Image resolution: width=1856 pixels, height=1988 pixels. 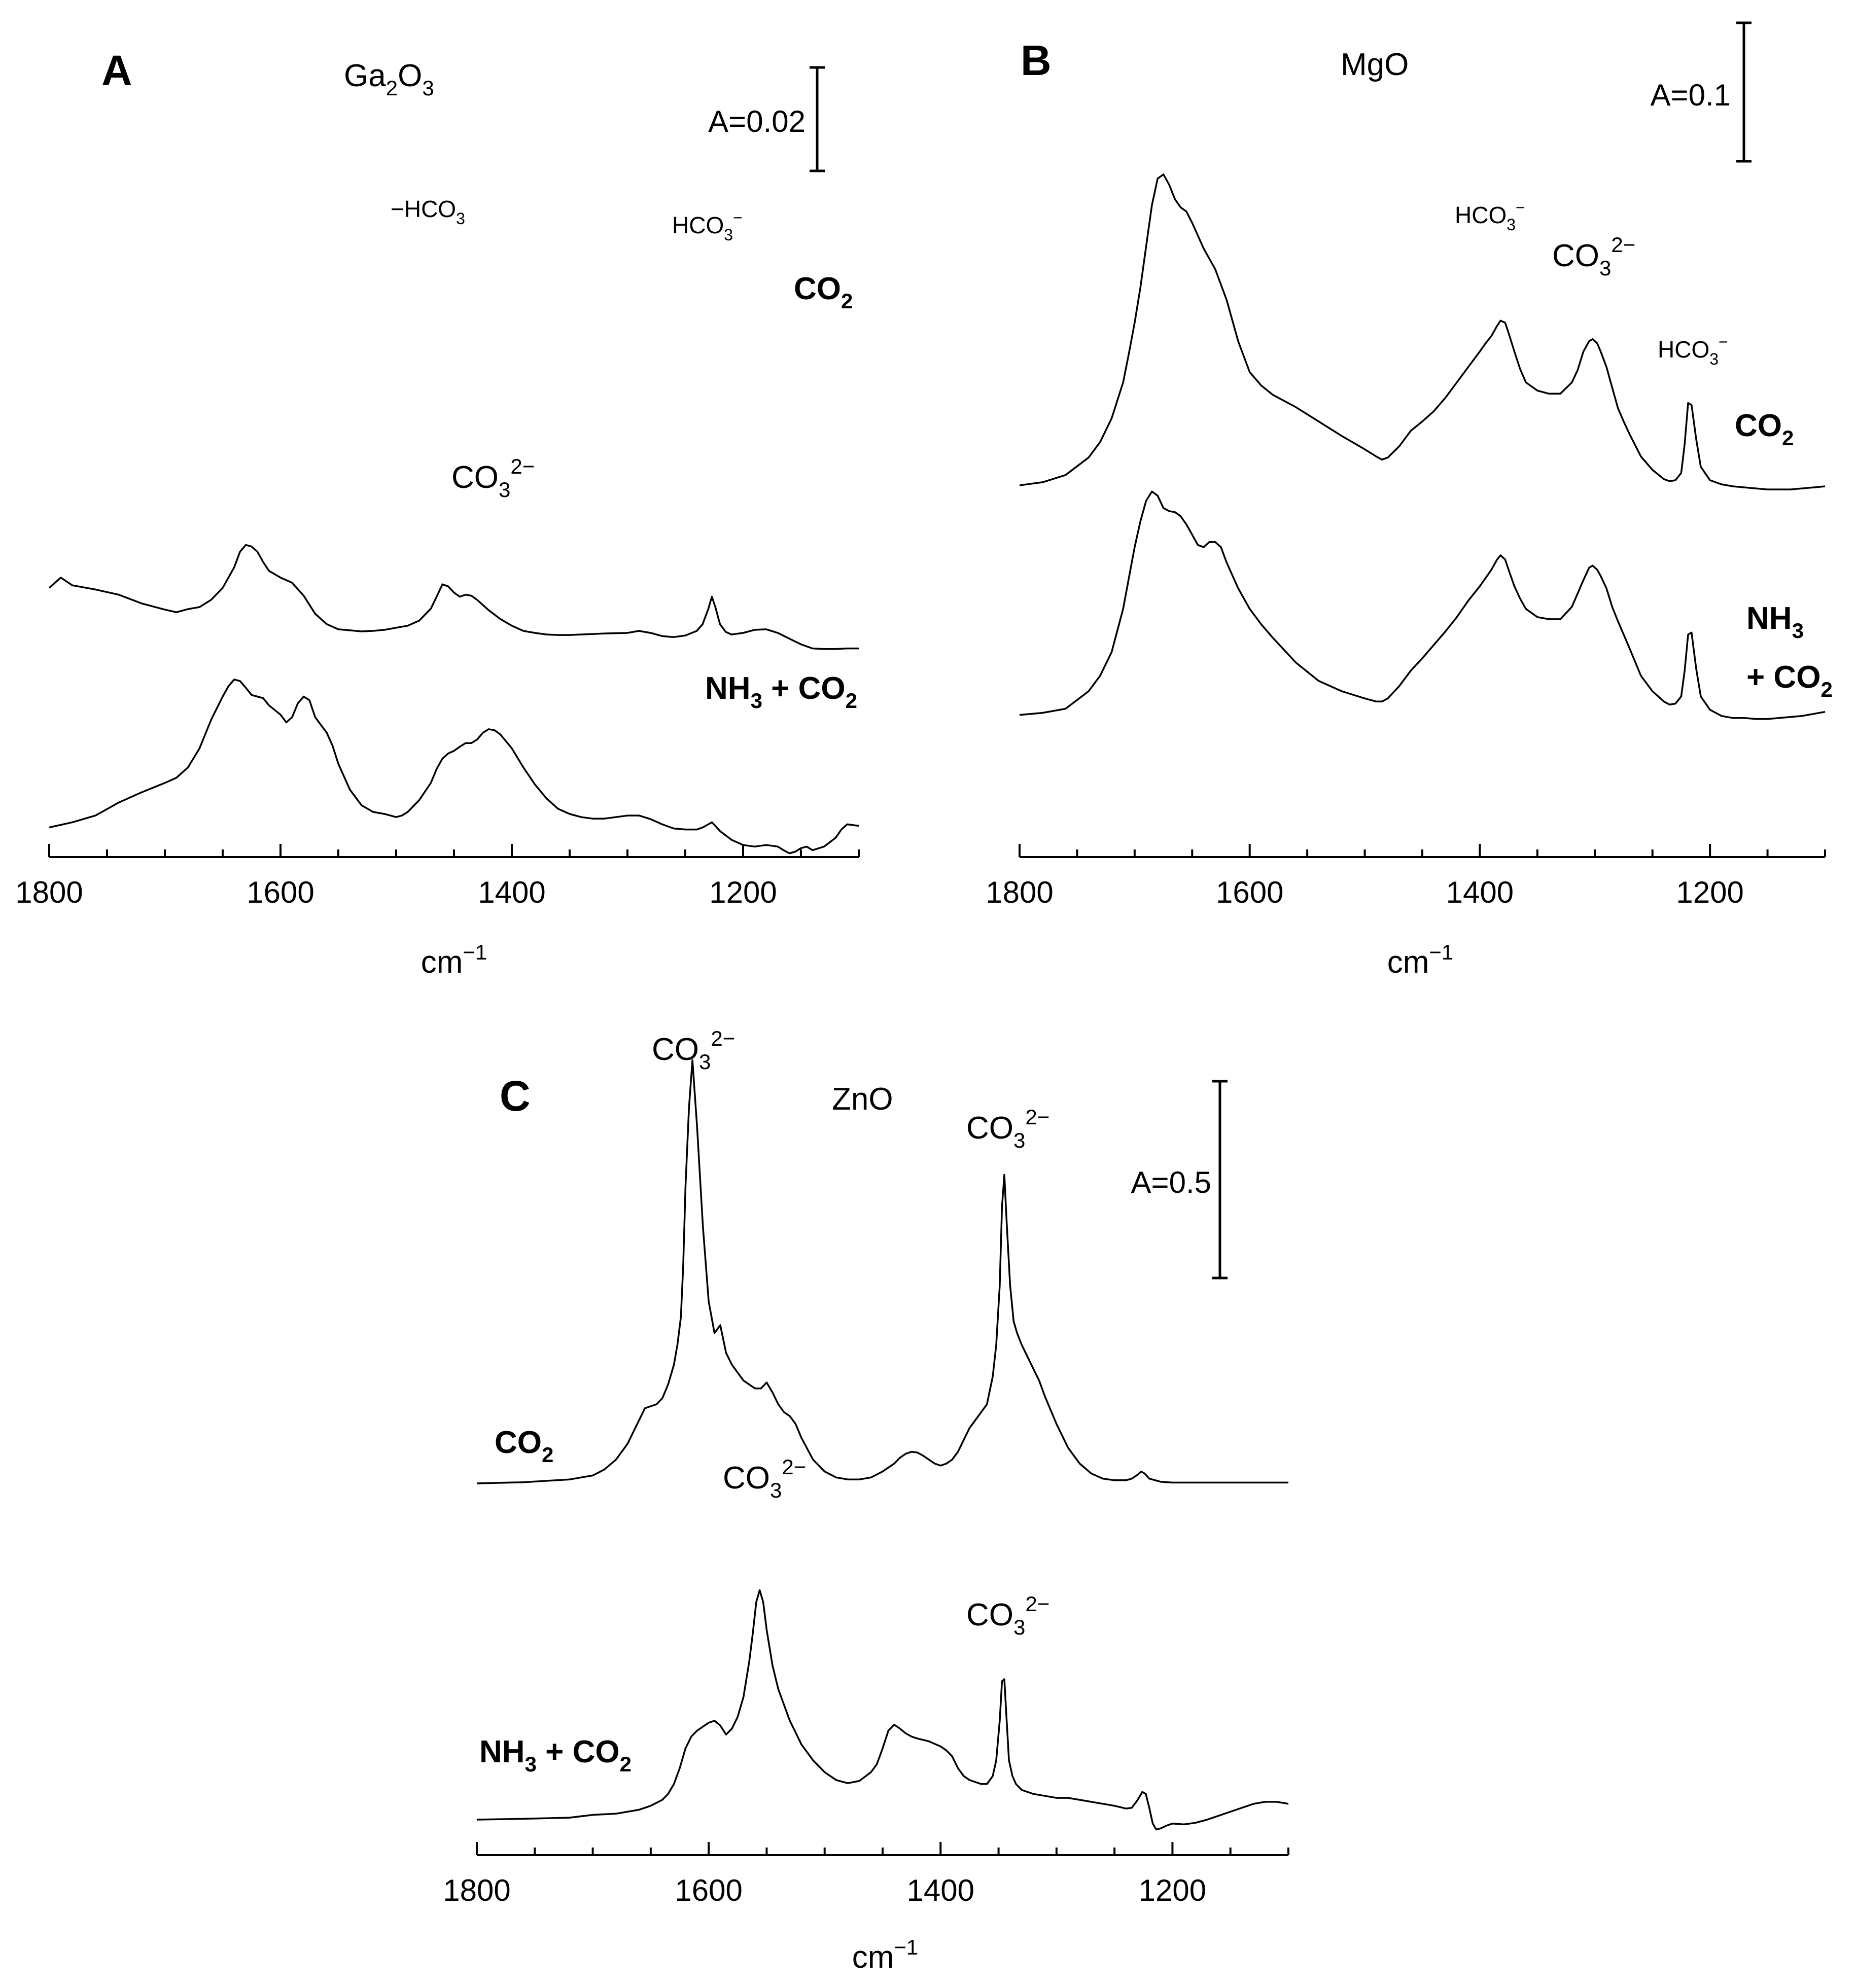 I want to click on panel-a-label: A, so click(x=116, y=70).